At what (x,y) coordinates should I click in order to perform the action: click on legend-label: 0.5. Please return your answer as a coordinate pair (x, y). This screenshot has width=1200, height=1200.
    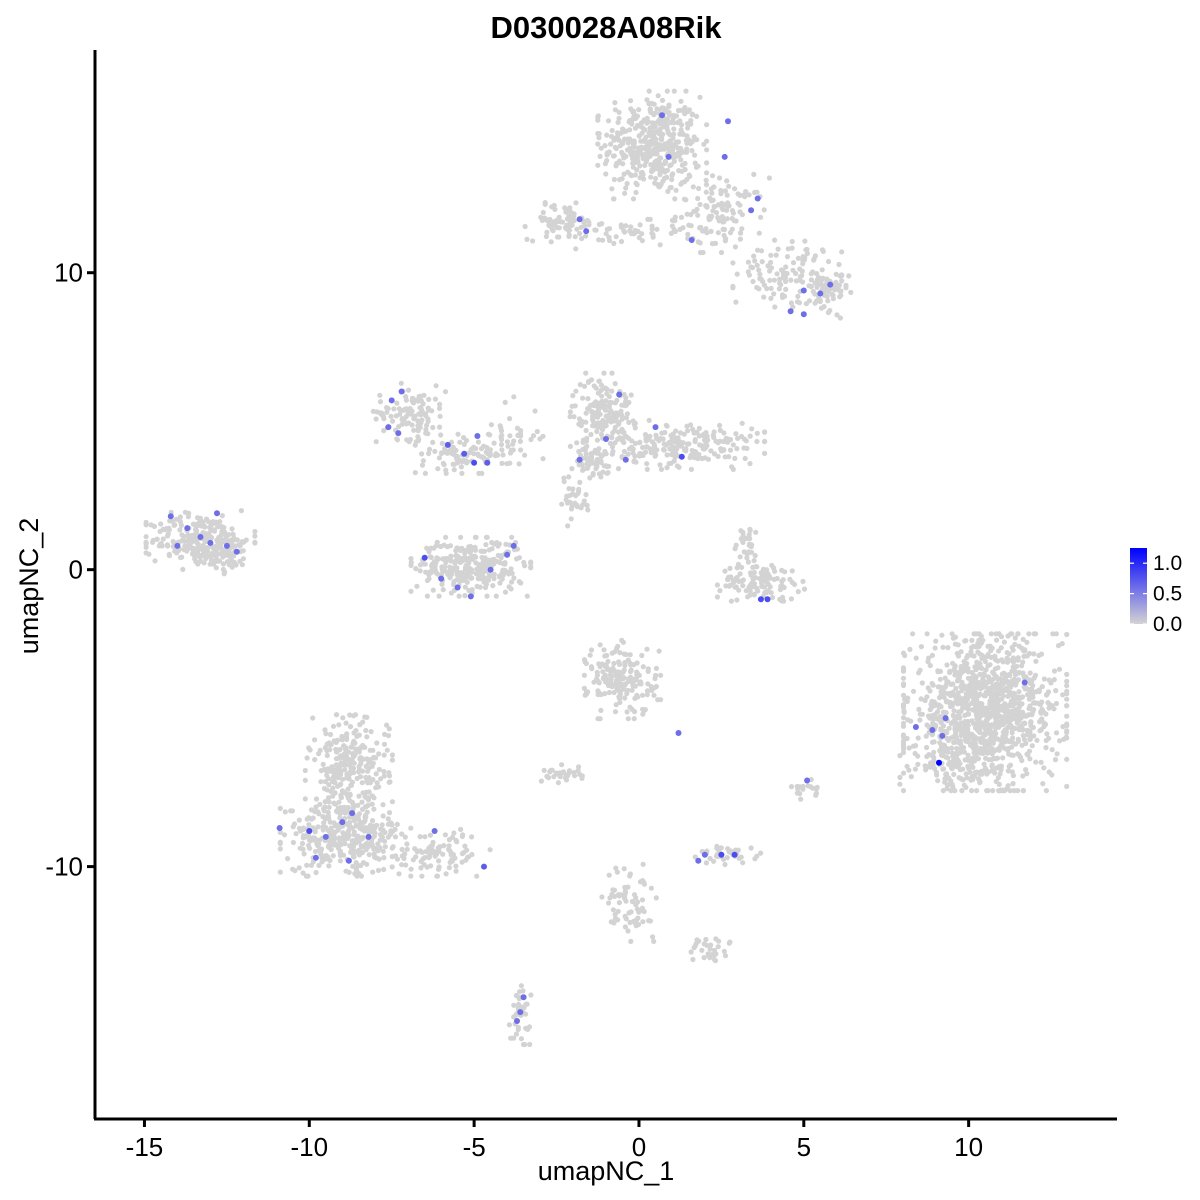
    Looking at the image, I should click on (1167, 594).